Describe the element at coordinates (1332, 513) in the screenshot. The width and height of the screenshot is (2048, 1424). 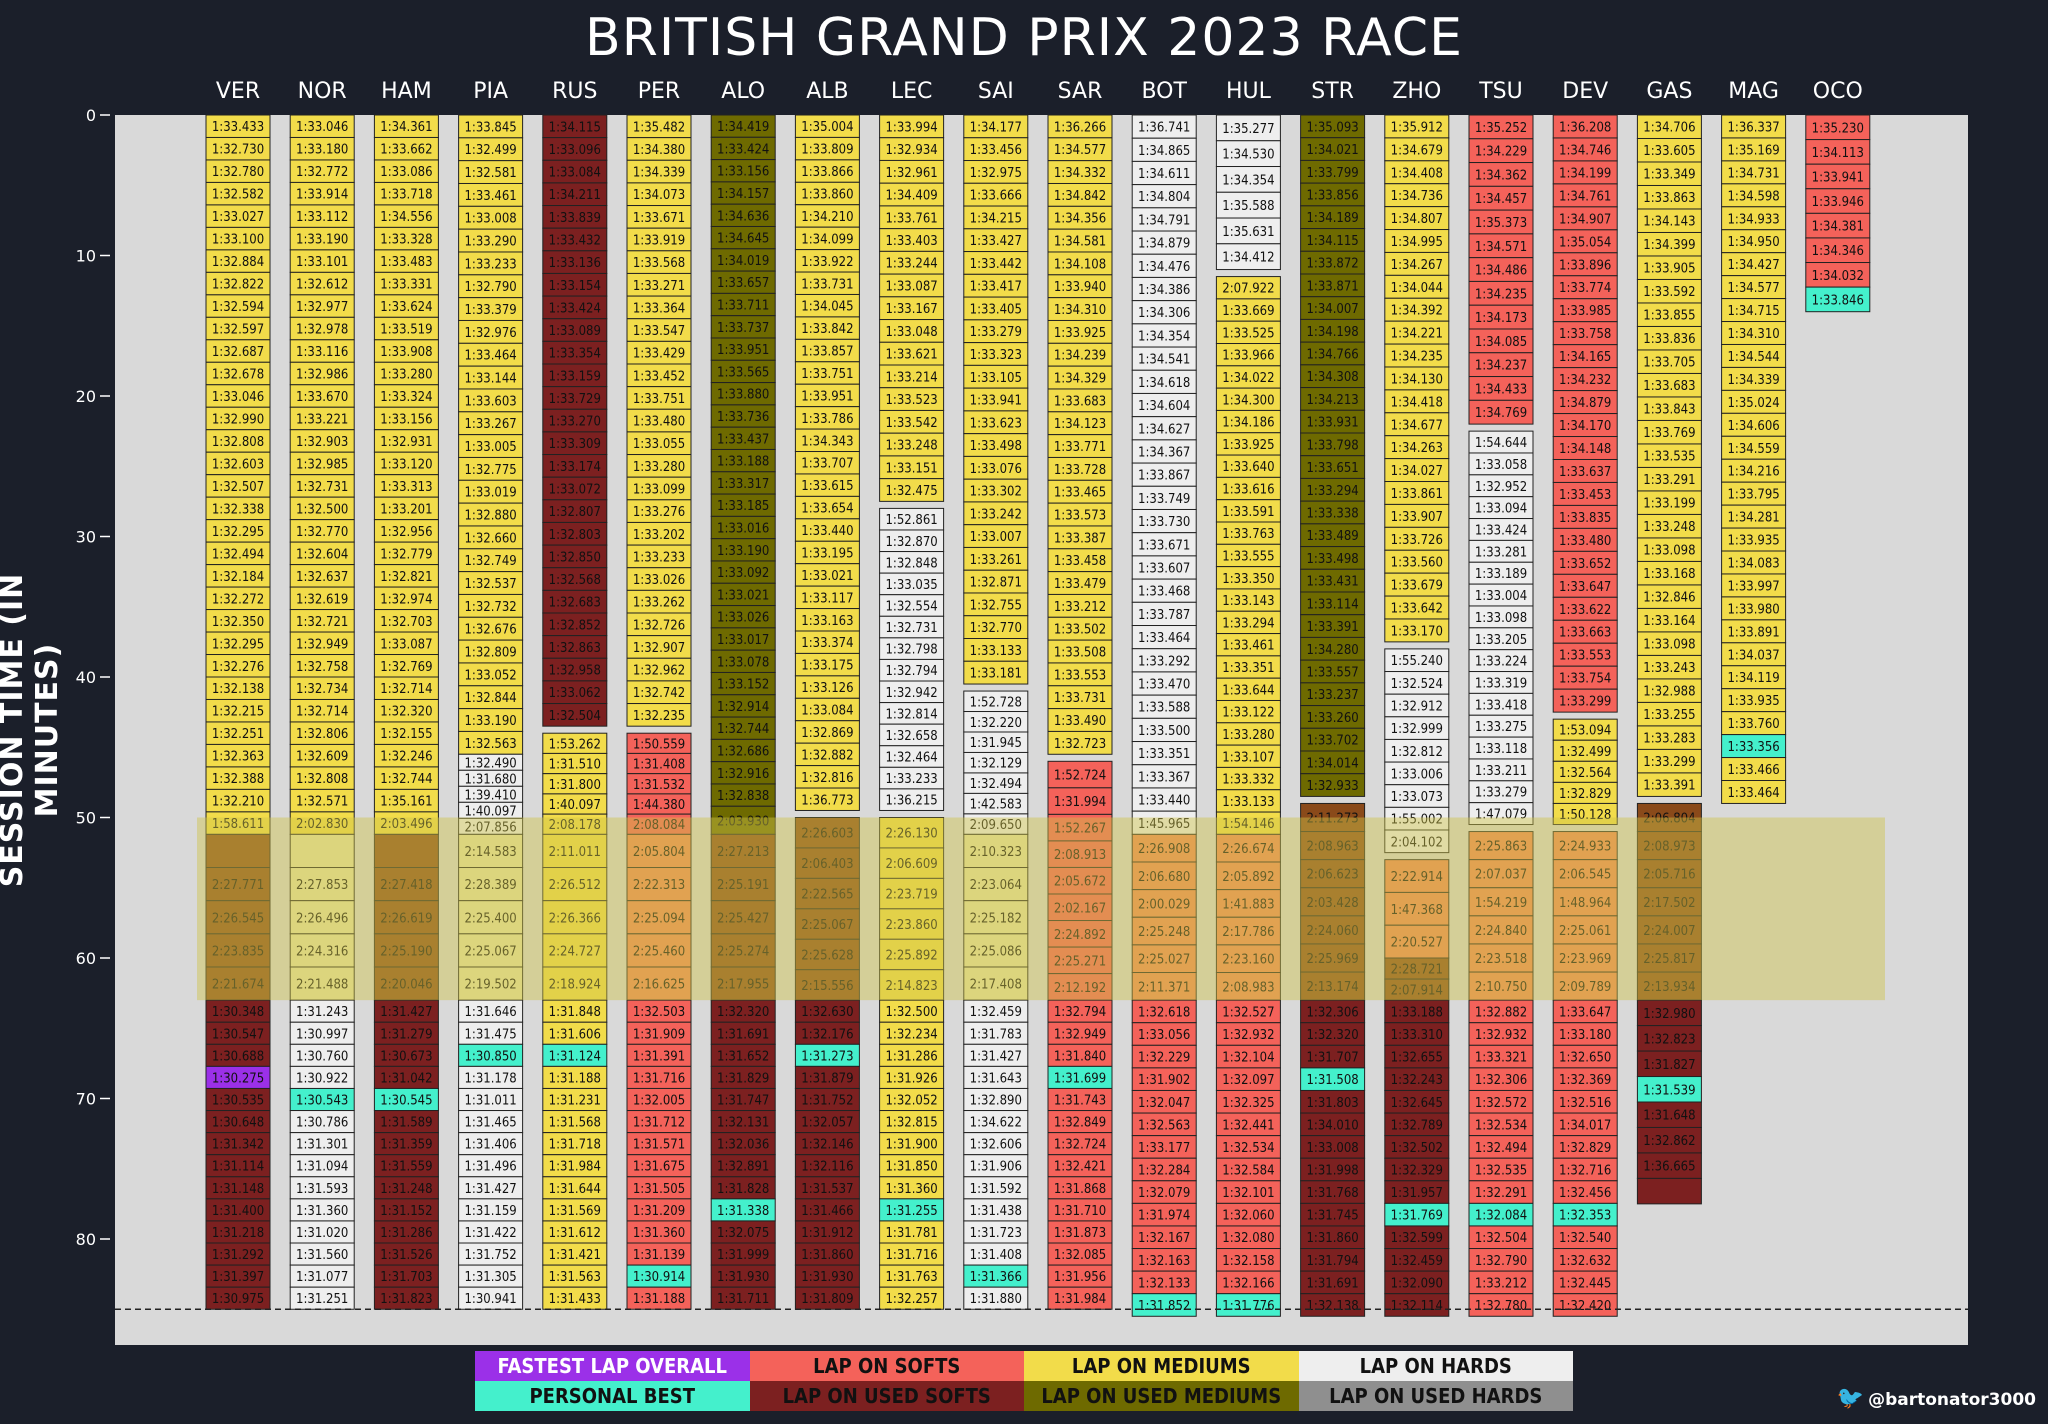
I see `lap-time: 1:33.338` at that location.